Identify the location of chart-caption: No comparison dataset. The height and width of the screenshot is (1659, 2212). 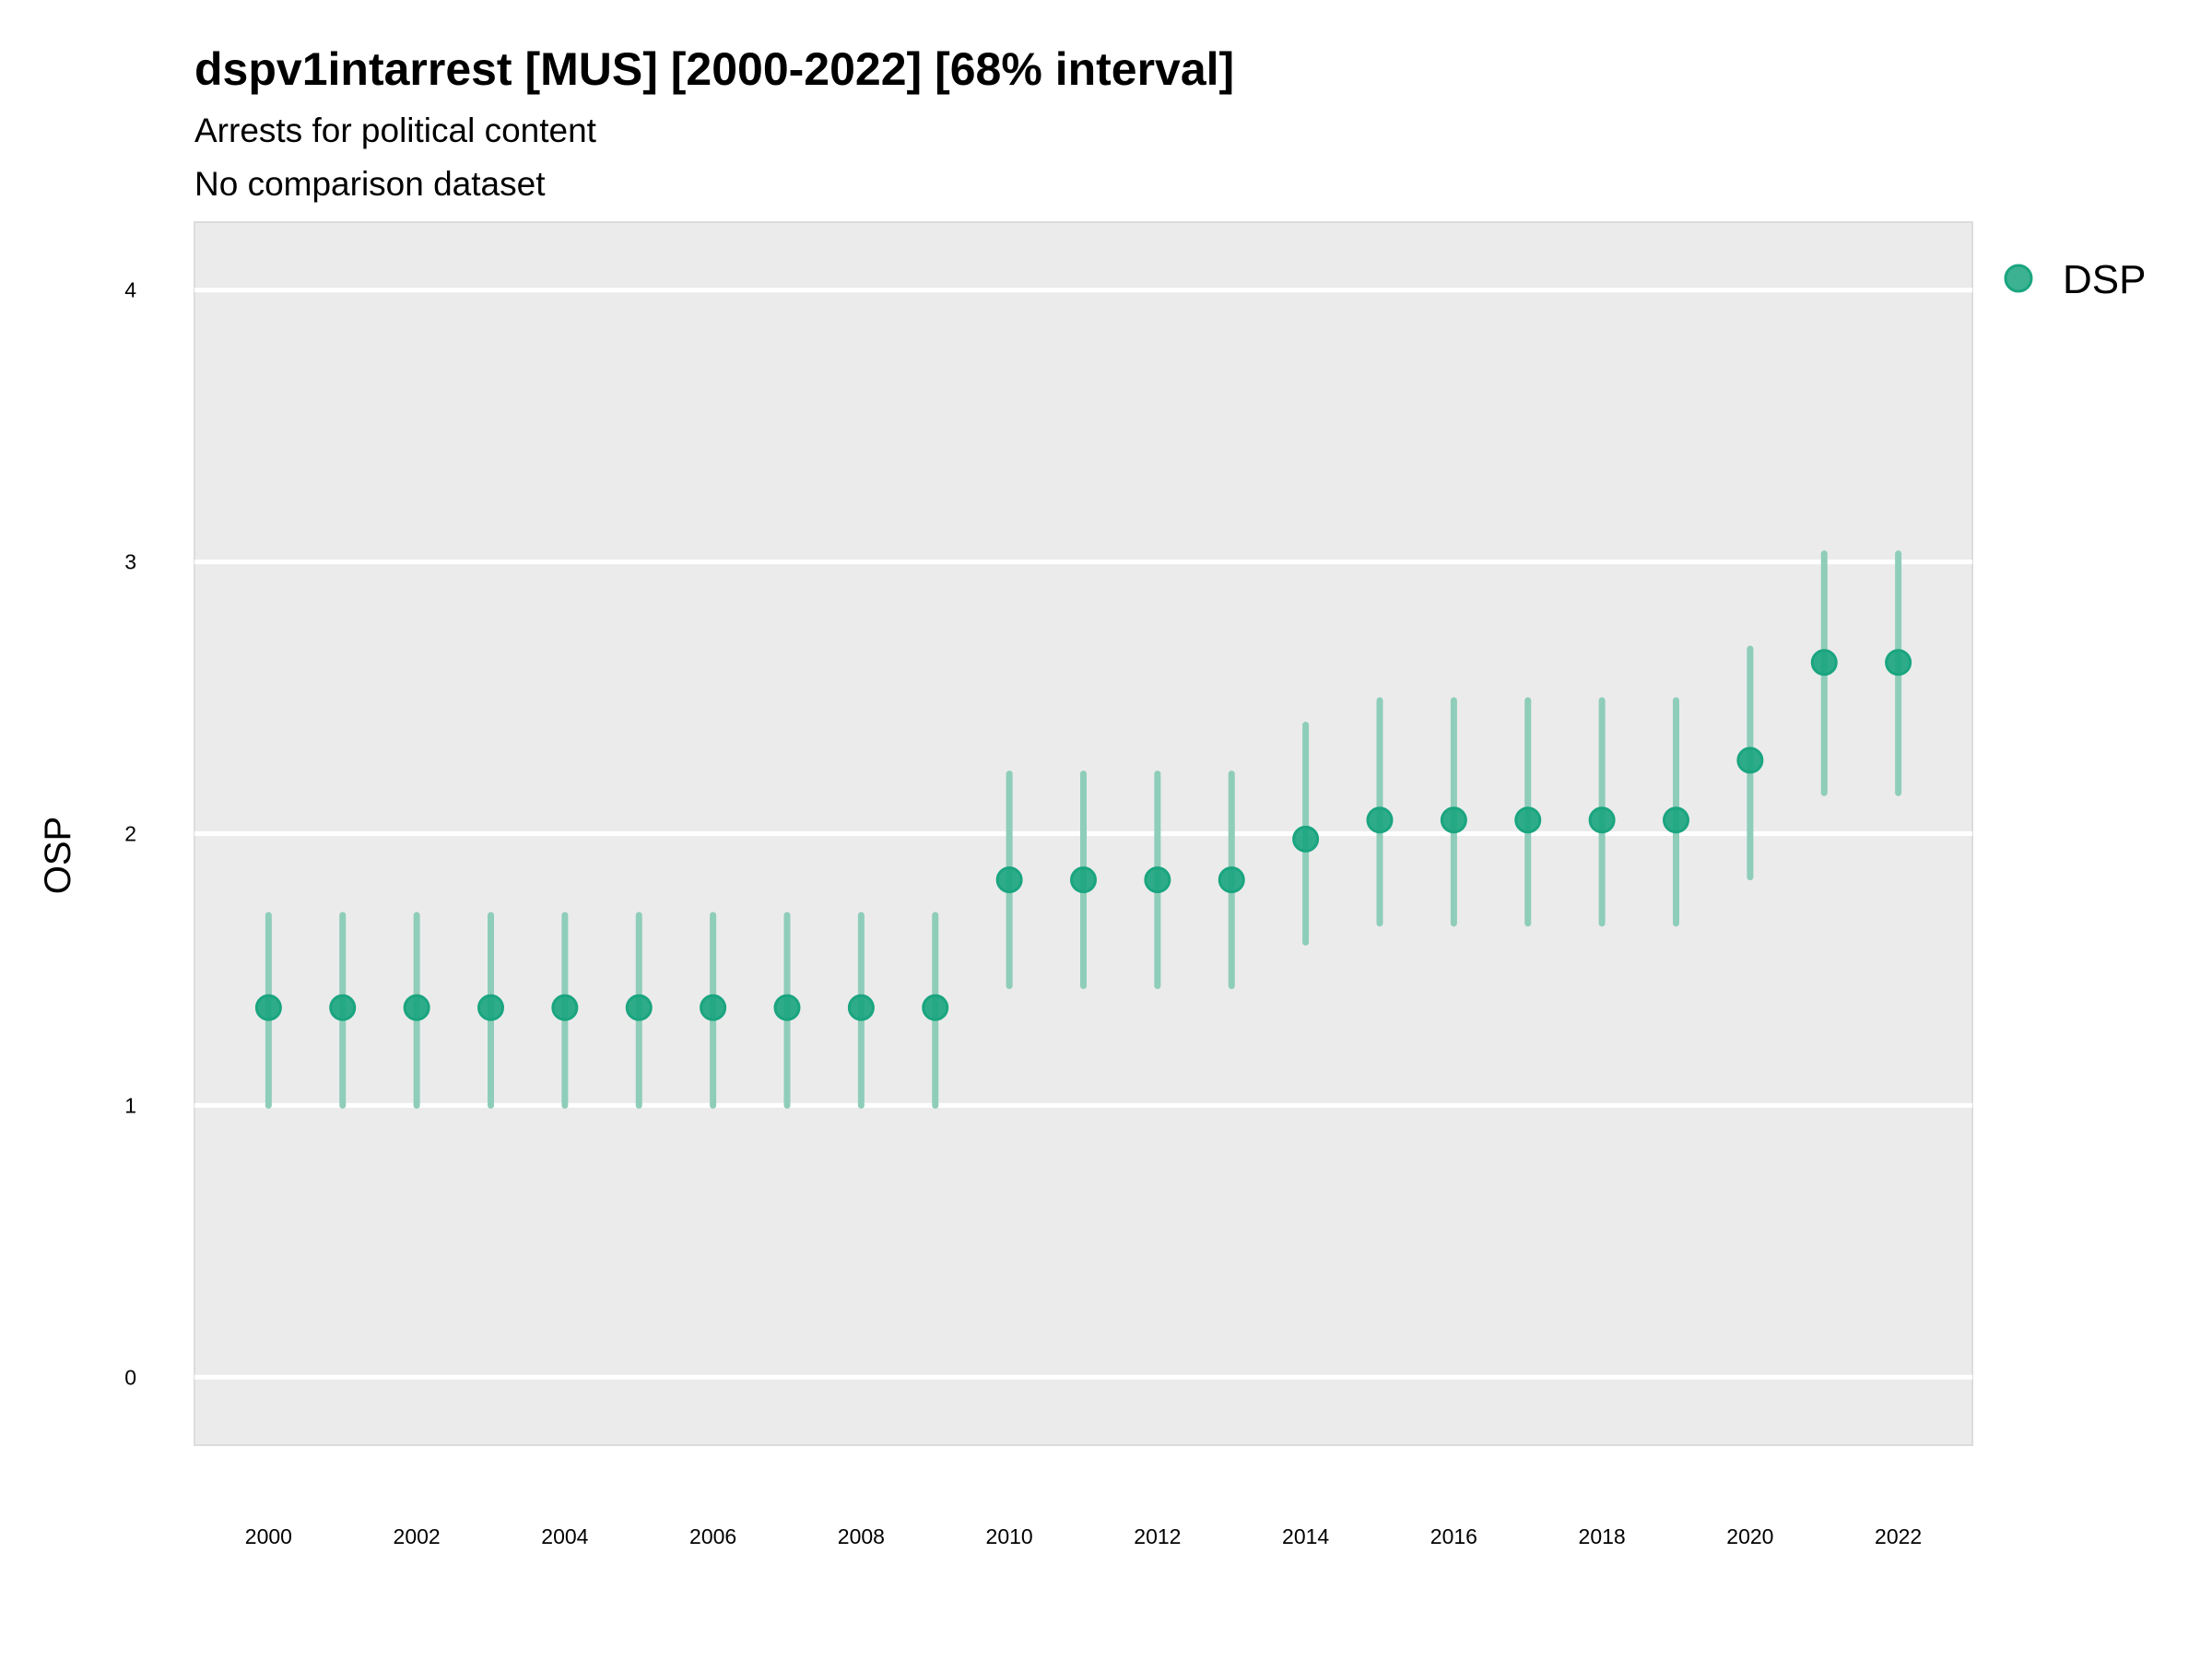
(370, 184).